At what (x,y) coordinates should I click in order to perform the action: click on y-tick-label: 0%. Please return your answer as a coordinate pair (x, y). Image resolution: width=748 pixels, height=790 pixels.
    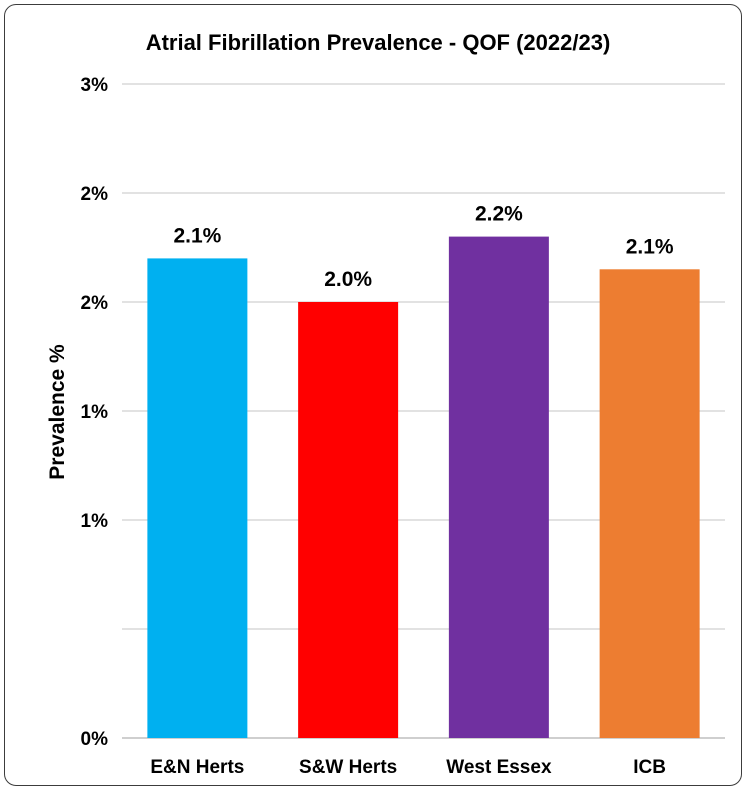
    Looking at the image, I should click on (95, 739).